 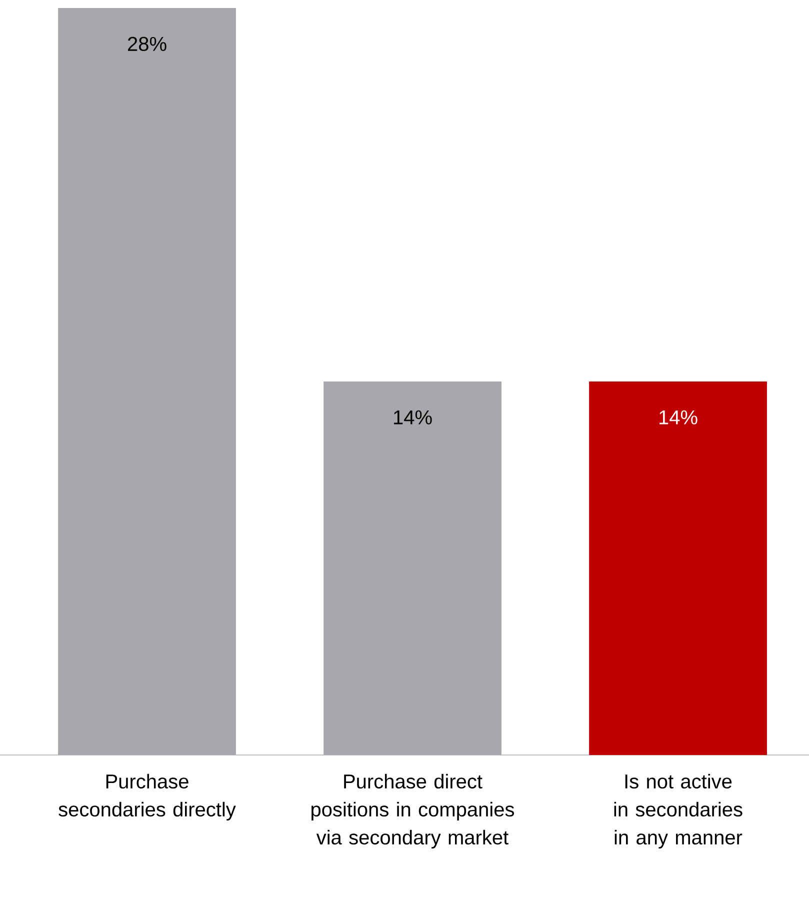 I want to click on x-tick-label: Purchase secondaries directly, so click(x=147, y=797).